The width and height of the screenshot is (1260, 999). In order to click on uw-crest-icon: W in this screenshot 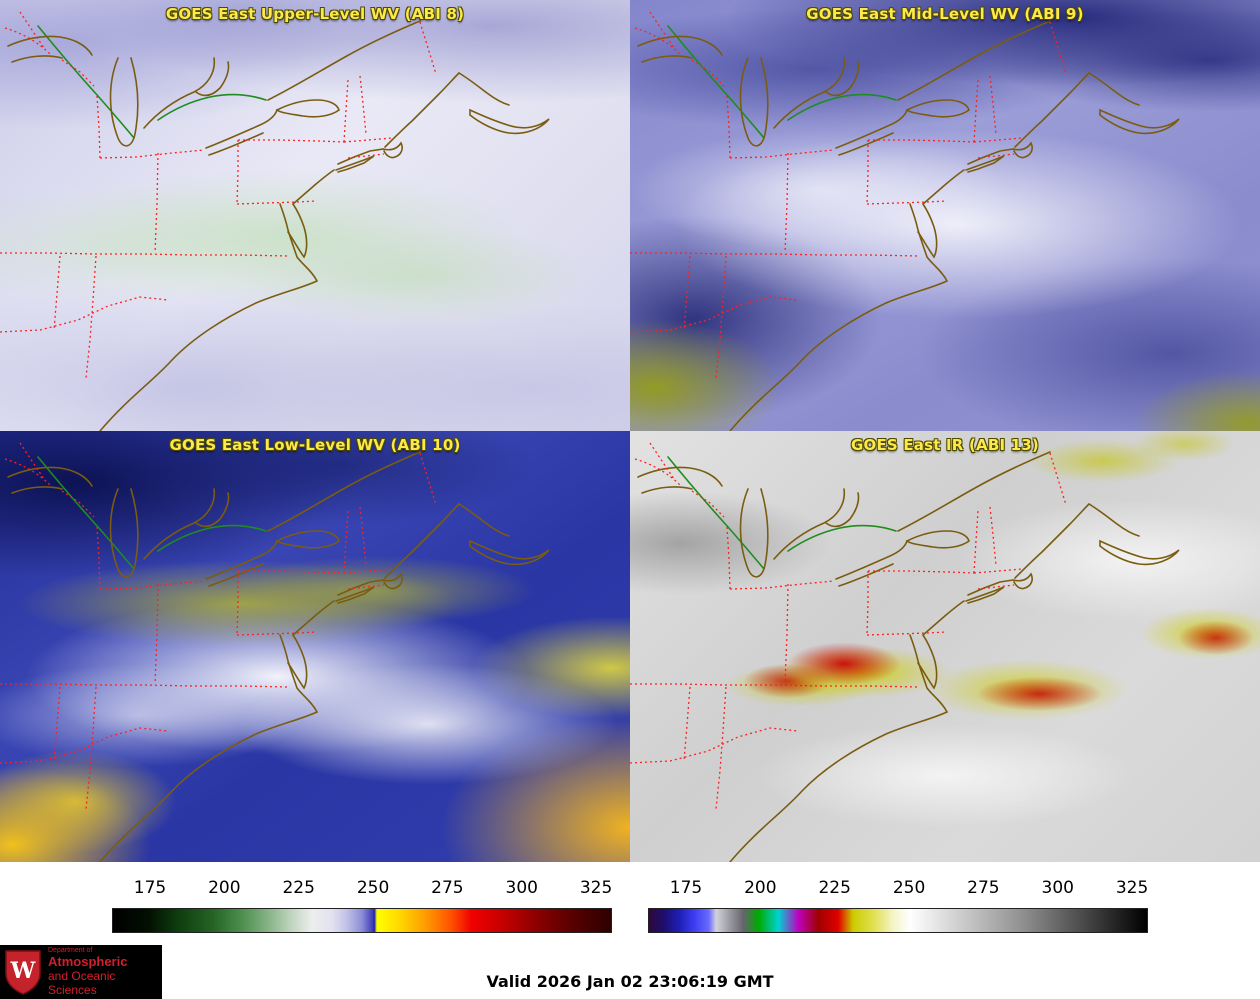, I will do `click(23, 972)`.